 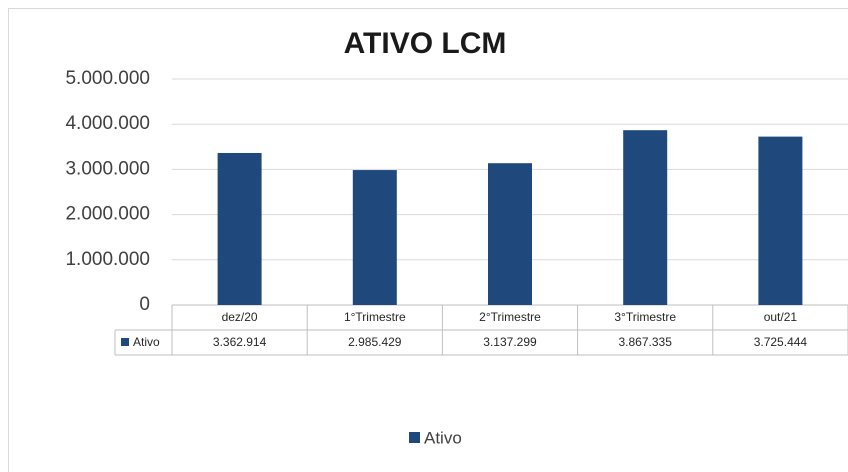 What do you see at coordinates (240, 317) in the screenshot?
I see `x-tick-label: dez/20` at bounding box center [240, 317].